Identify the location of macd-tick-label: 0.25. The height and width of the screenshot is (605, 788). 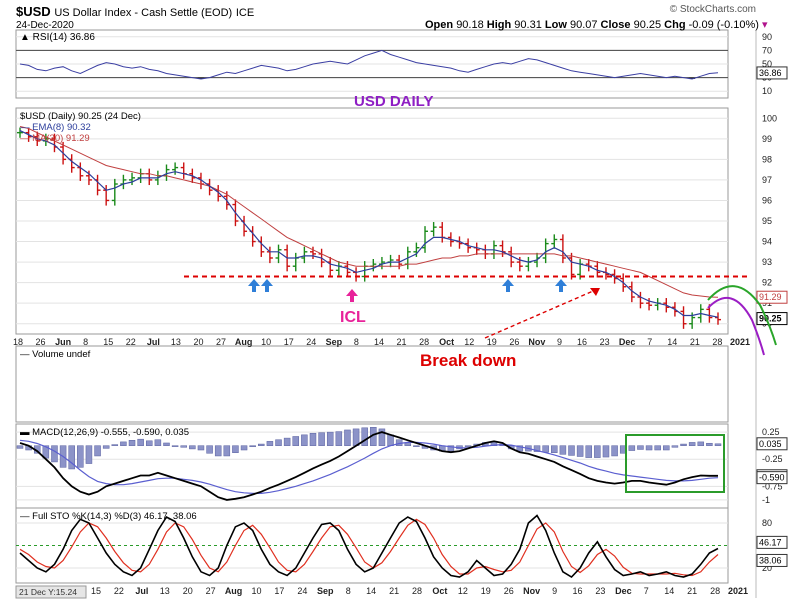
(771, 432).